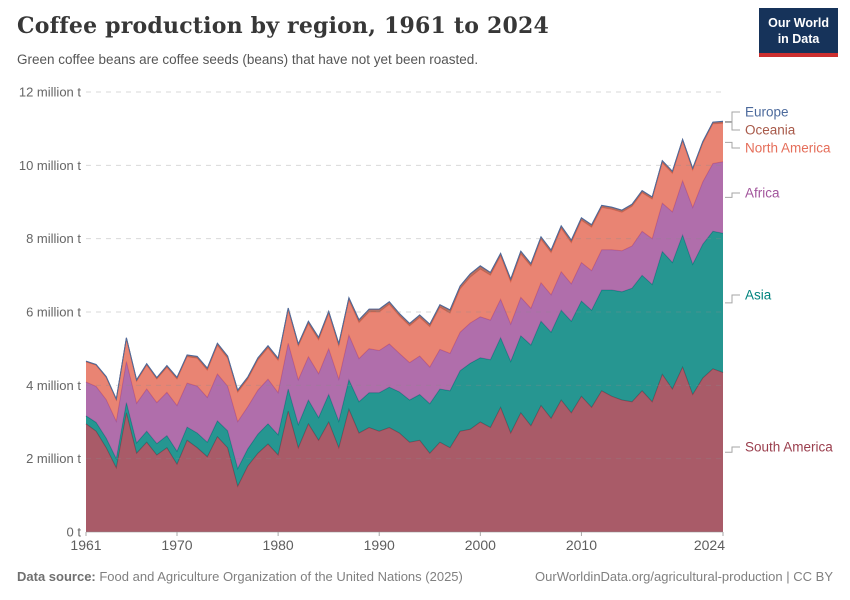  What do you see at coordinates (480, 545) in the screenshot?
I see `x-axis-label: 2000` at bounding box center [480, 545].